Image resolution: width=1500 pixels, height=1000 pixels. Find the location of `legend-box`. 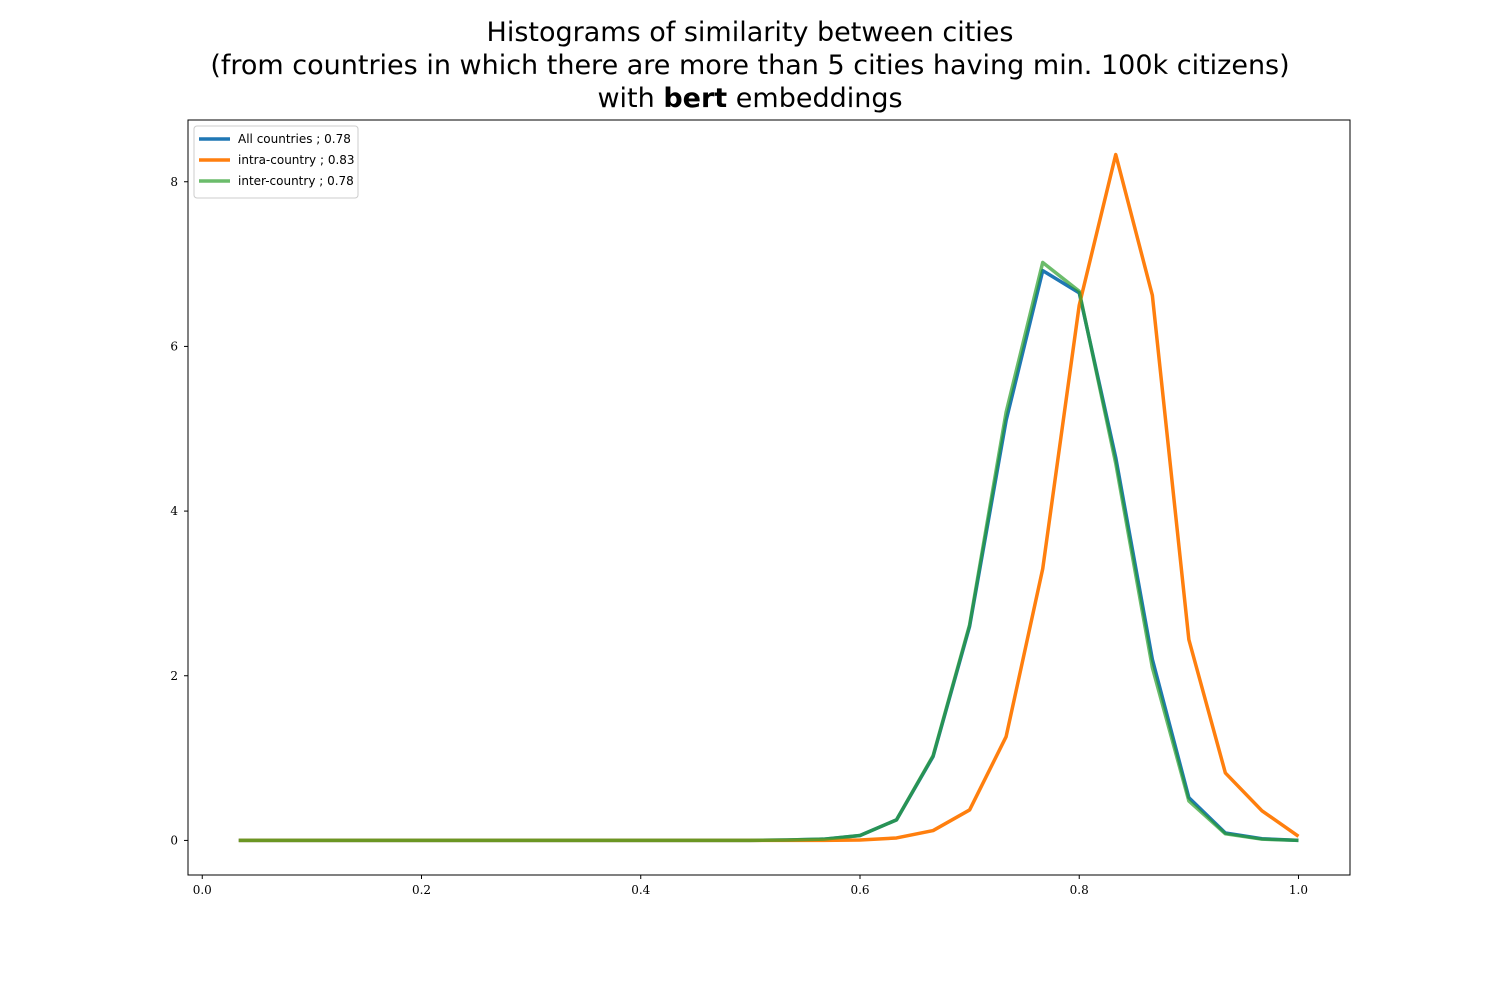

legend-box is located at coordinates (276, 162).